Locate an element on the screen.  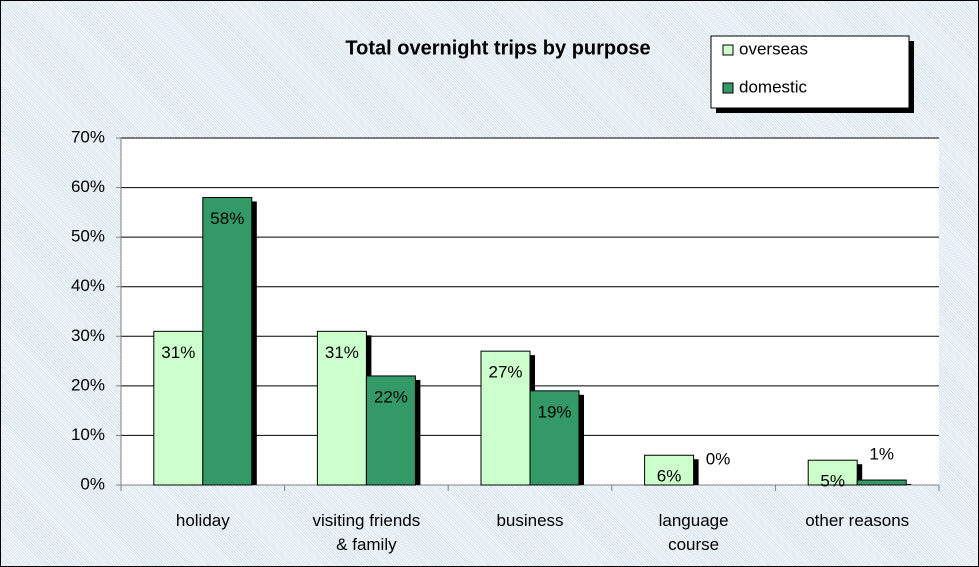
y-tick-label: 40% is located at coordinates (88, 285).